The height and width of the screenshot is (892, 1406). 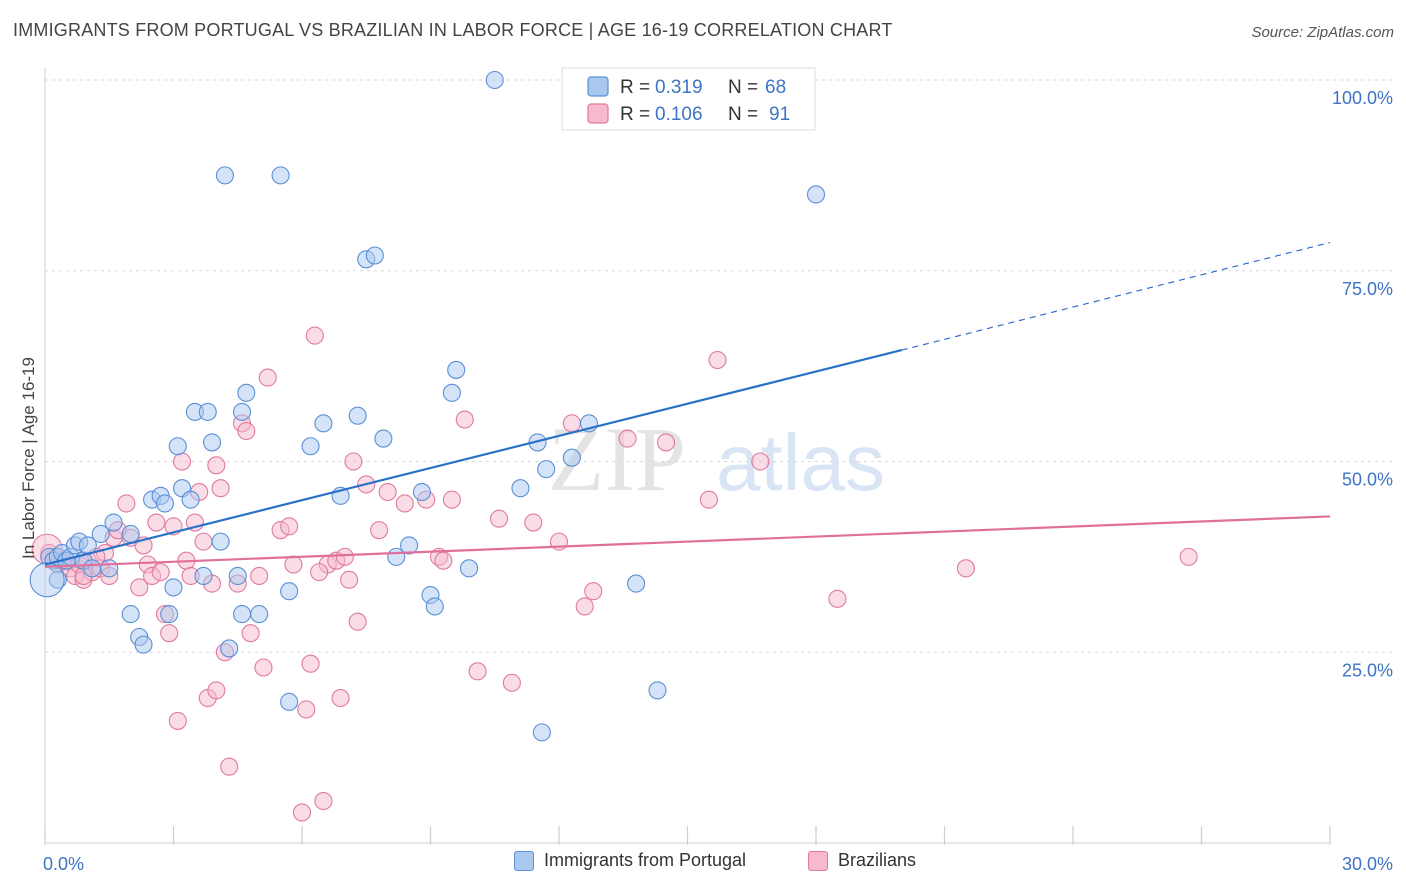 I want to click on stats-r-label-portugal: R =, so click(x=635, y=87).